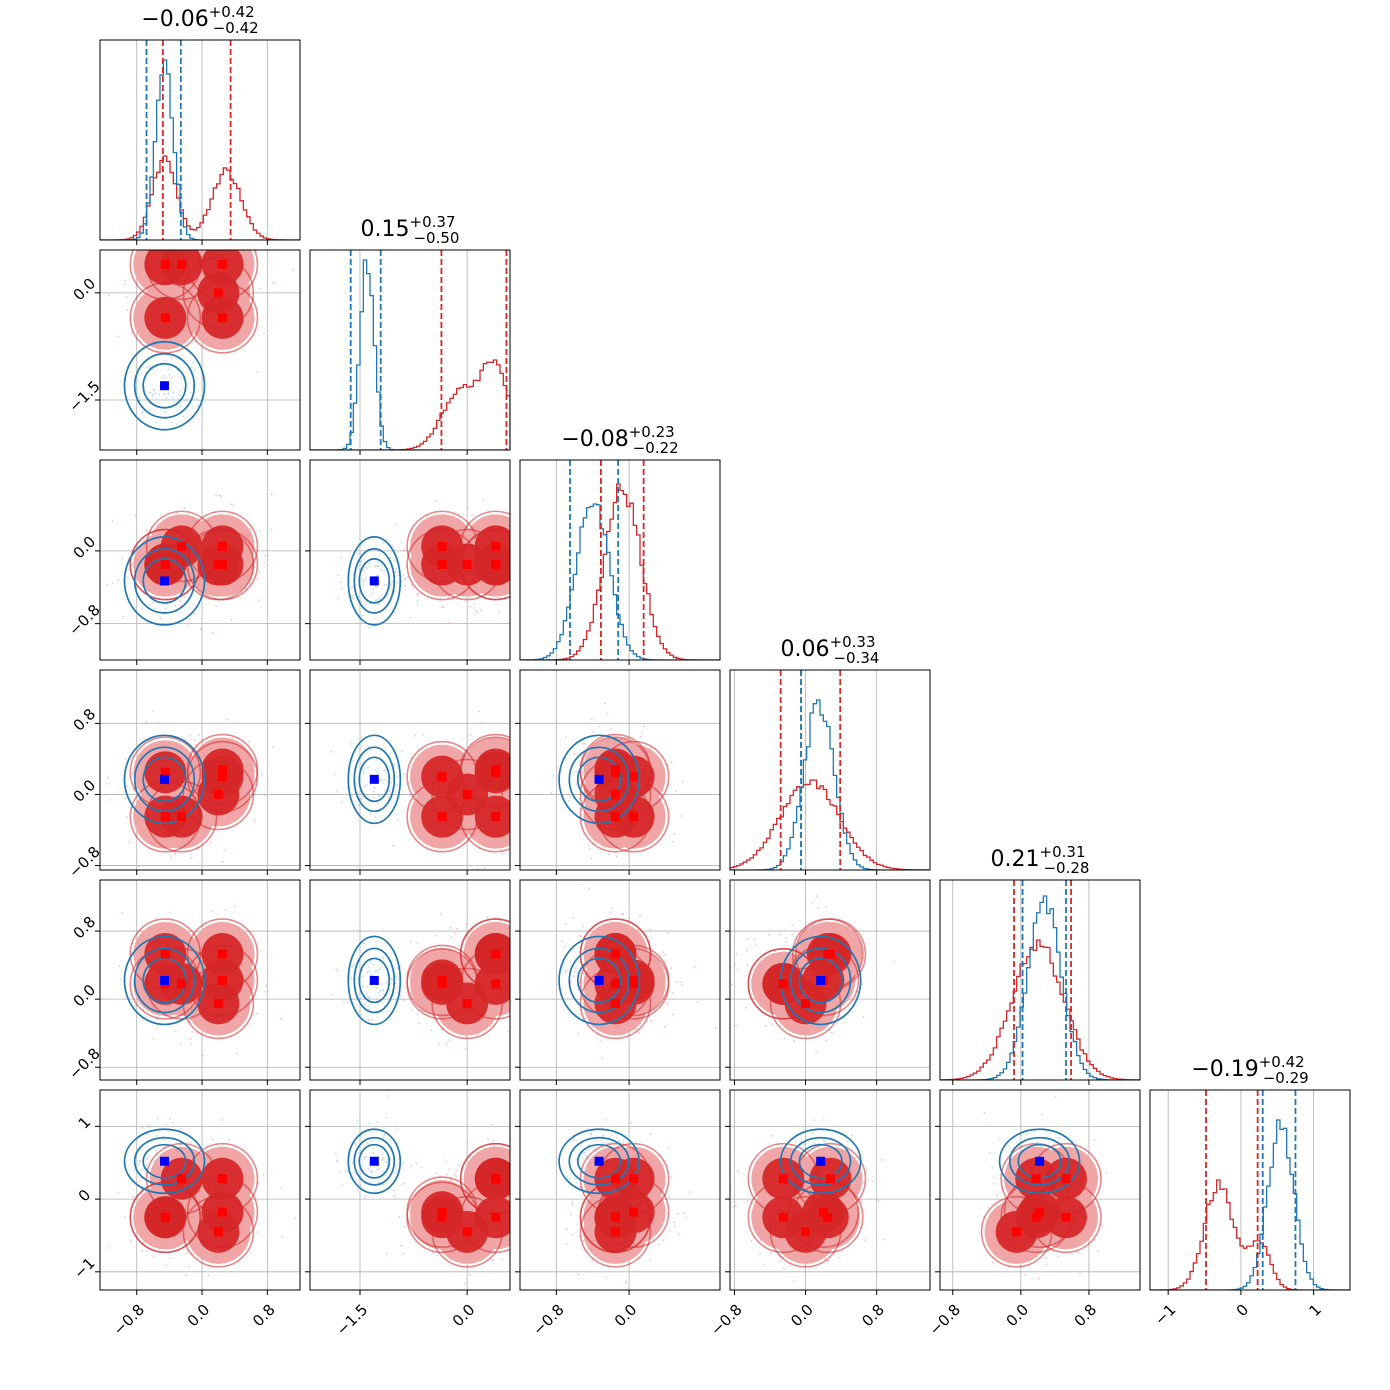 This screenshot has height=1390, width=1390. I want to click on y-tick-label: −0.8, so click(84, 620).